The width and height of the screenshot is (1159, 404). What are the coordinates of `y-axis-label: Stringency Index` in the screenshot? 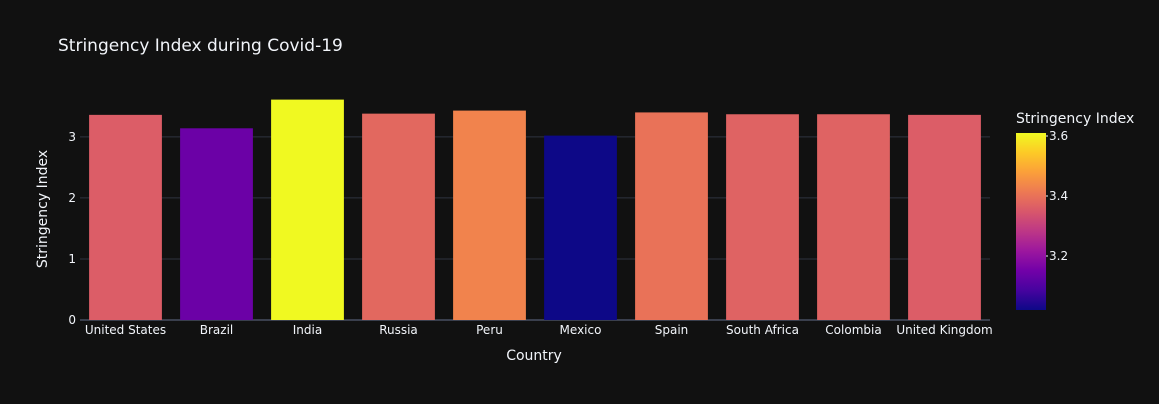 It's located at (43, 209).